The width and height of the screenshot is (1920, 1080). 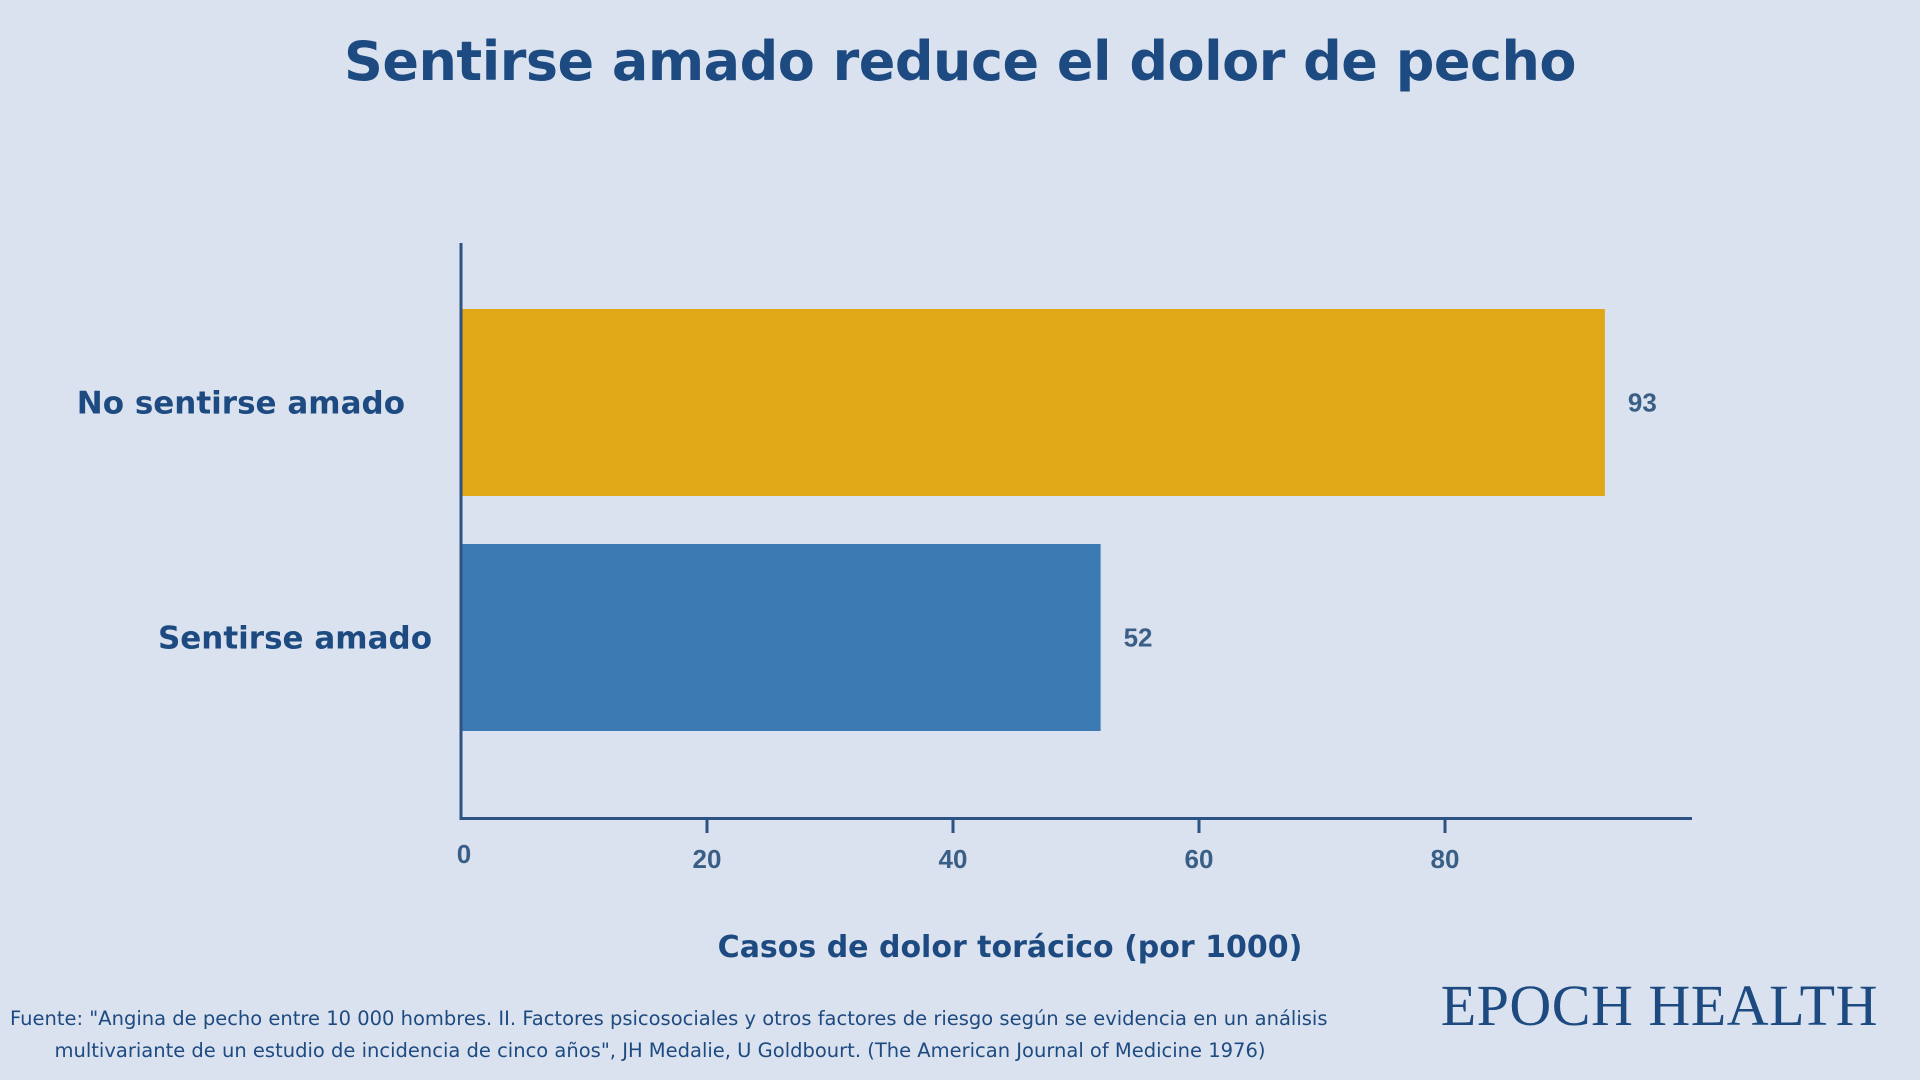 I want to click on value-labels: 93 52, so click(x=1390, y=520).